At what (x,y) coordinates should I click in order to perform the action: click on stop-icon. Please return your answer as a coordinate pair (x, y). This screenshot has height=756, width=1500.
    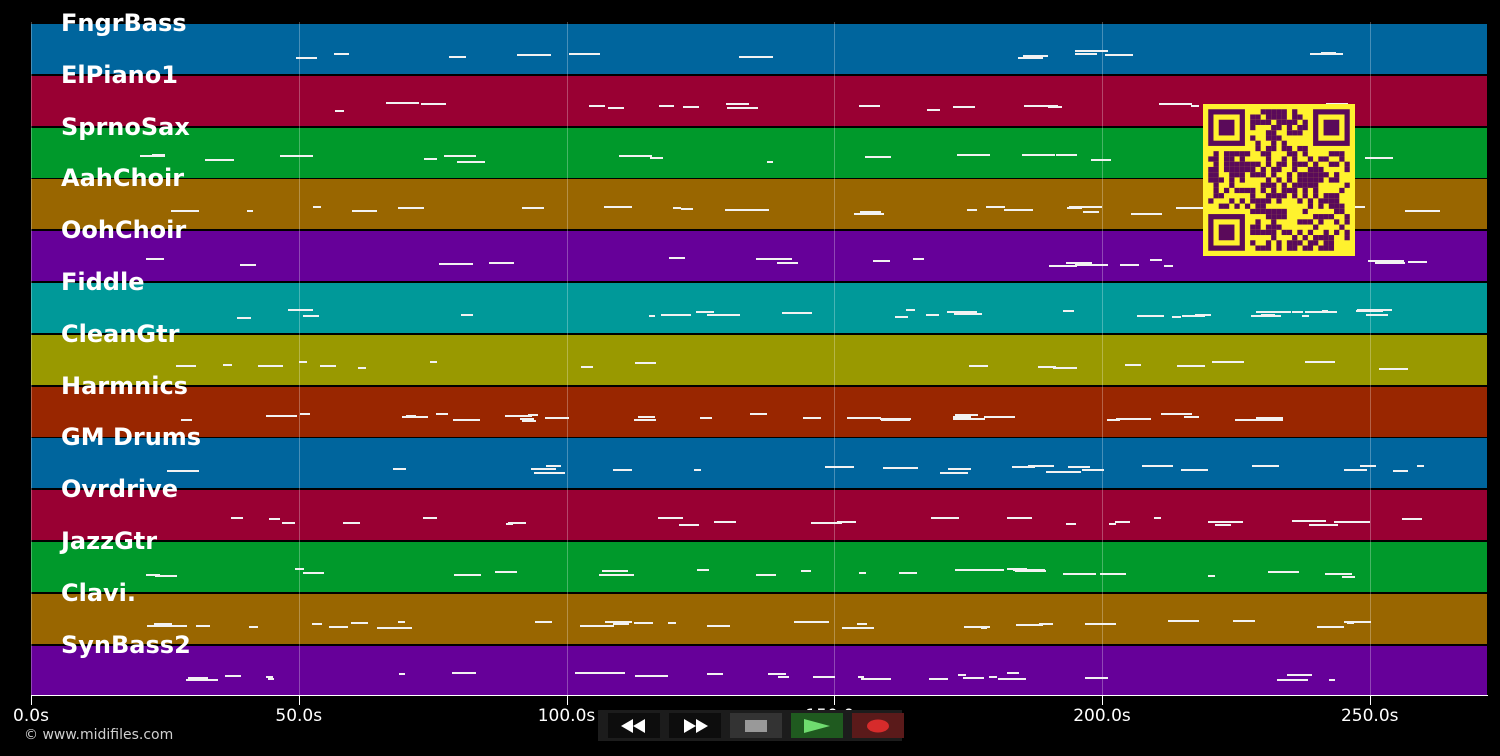
    Looking at the image, I should click on (756, 725).